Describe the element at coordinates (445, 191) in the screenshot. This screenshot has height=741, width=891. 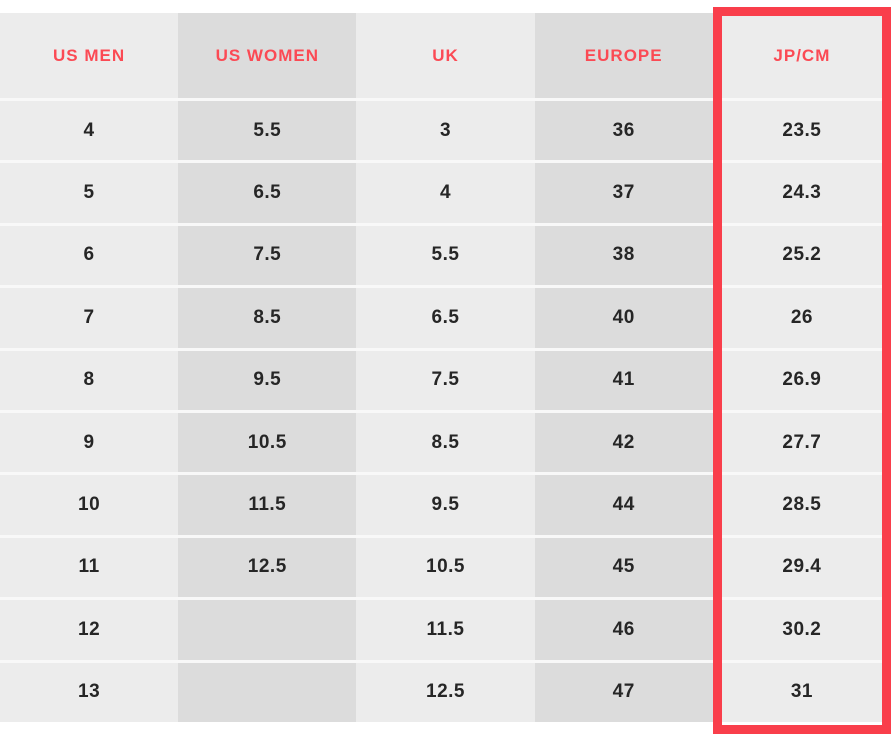
I see `table-cell-r2-uk: 4` at that location.